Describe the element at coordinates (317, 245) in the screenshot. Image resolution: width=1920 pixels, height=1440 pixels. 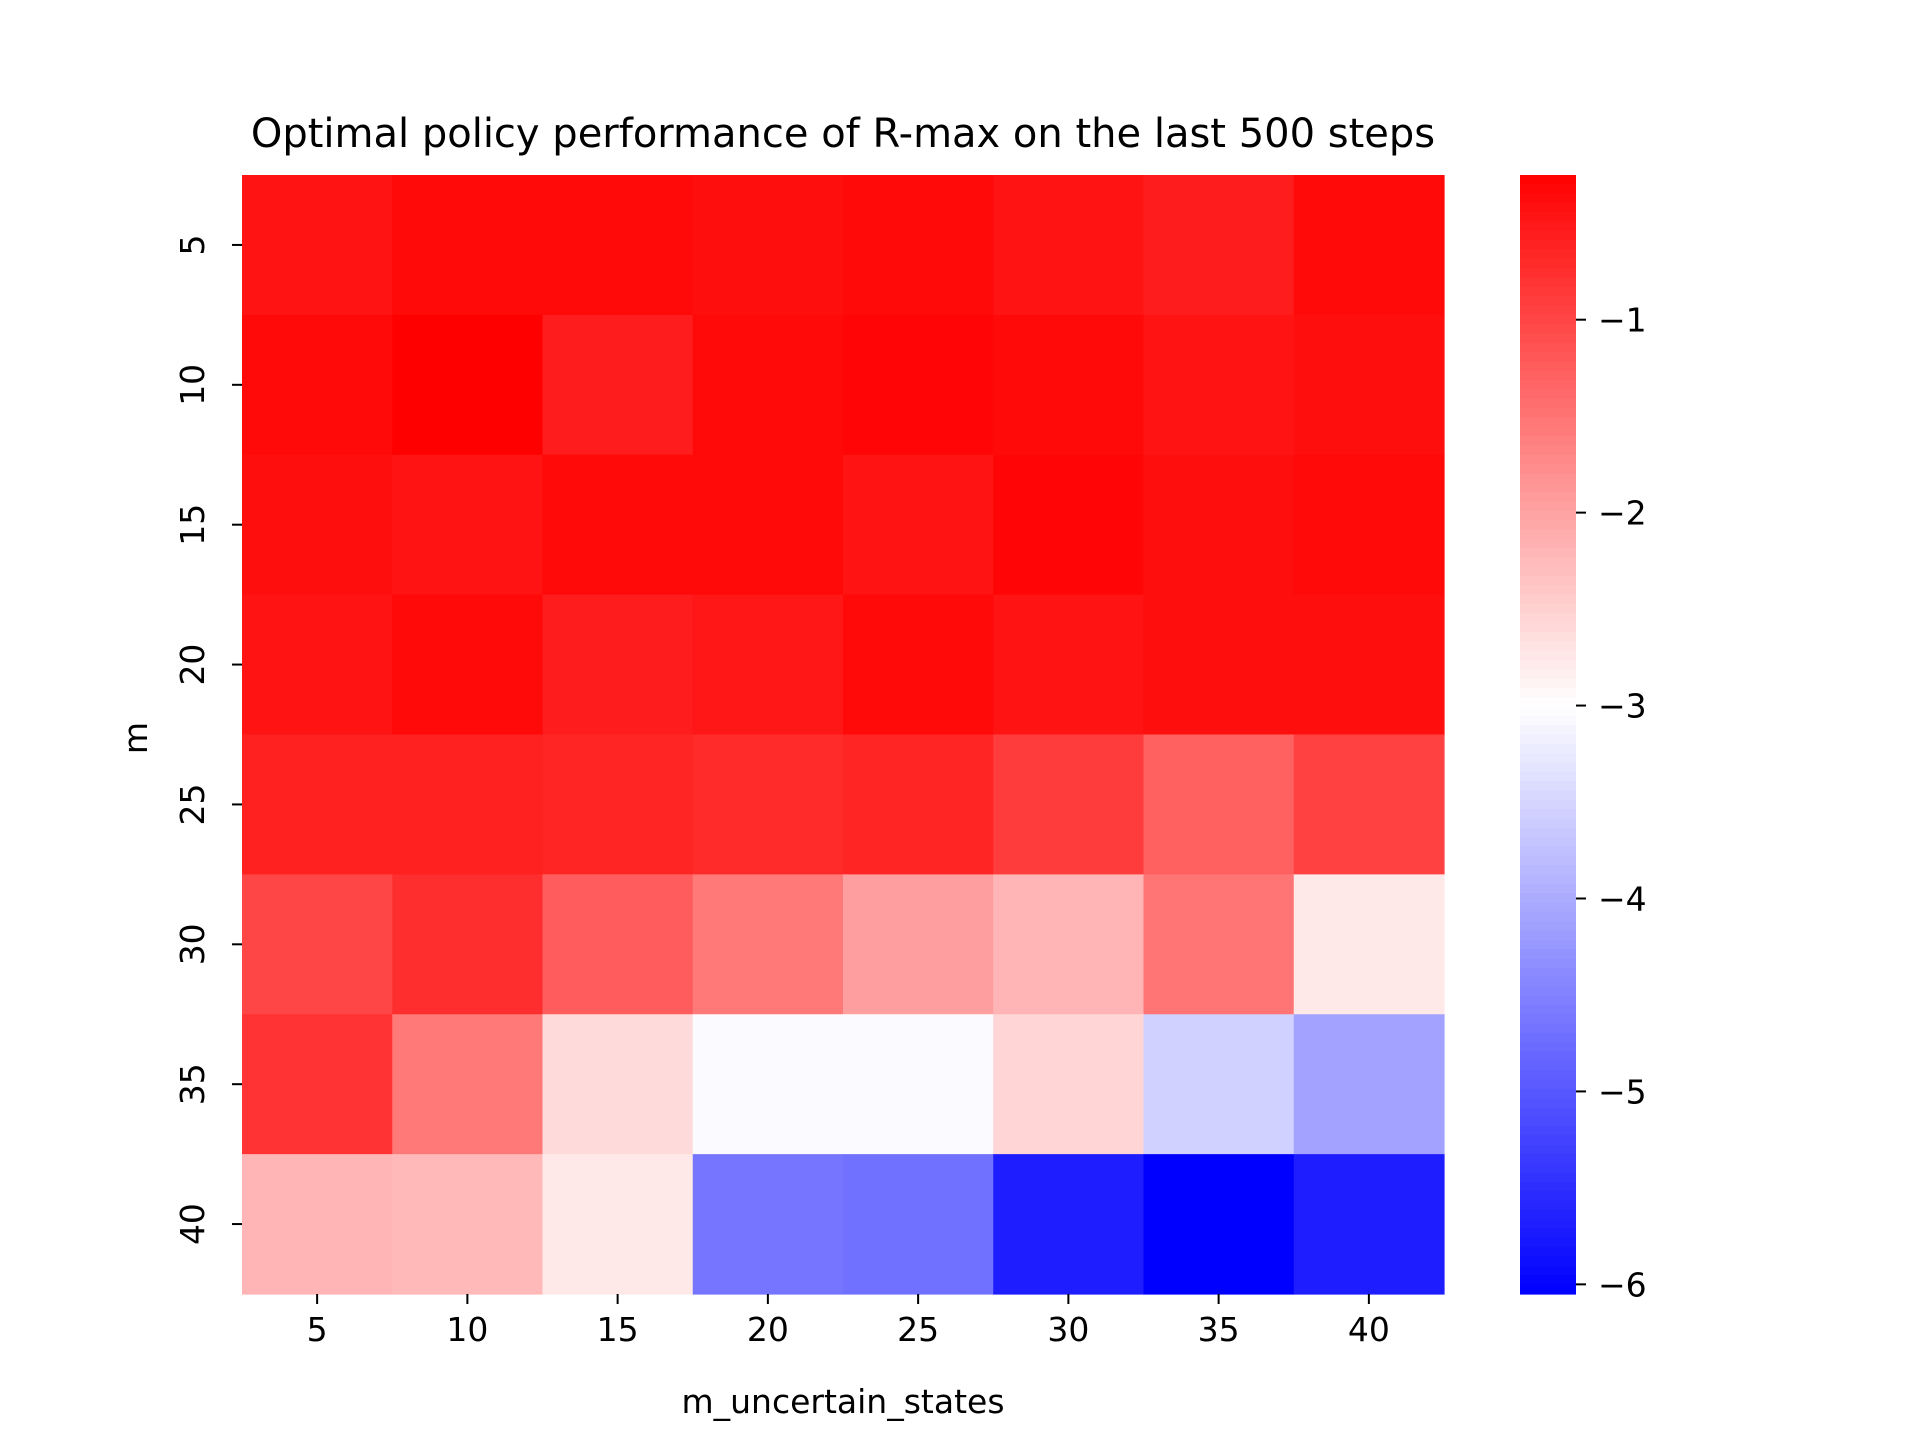
I see `heatmap-cell-r1-c1` at that location.